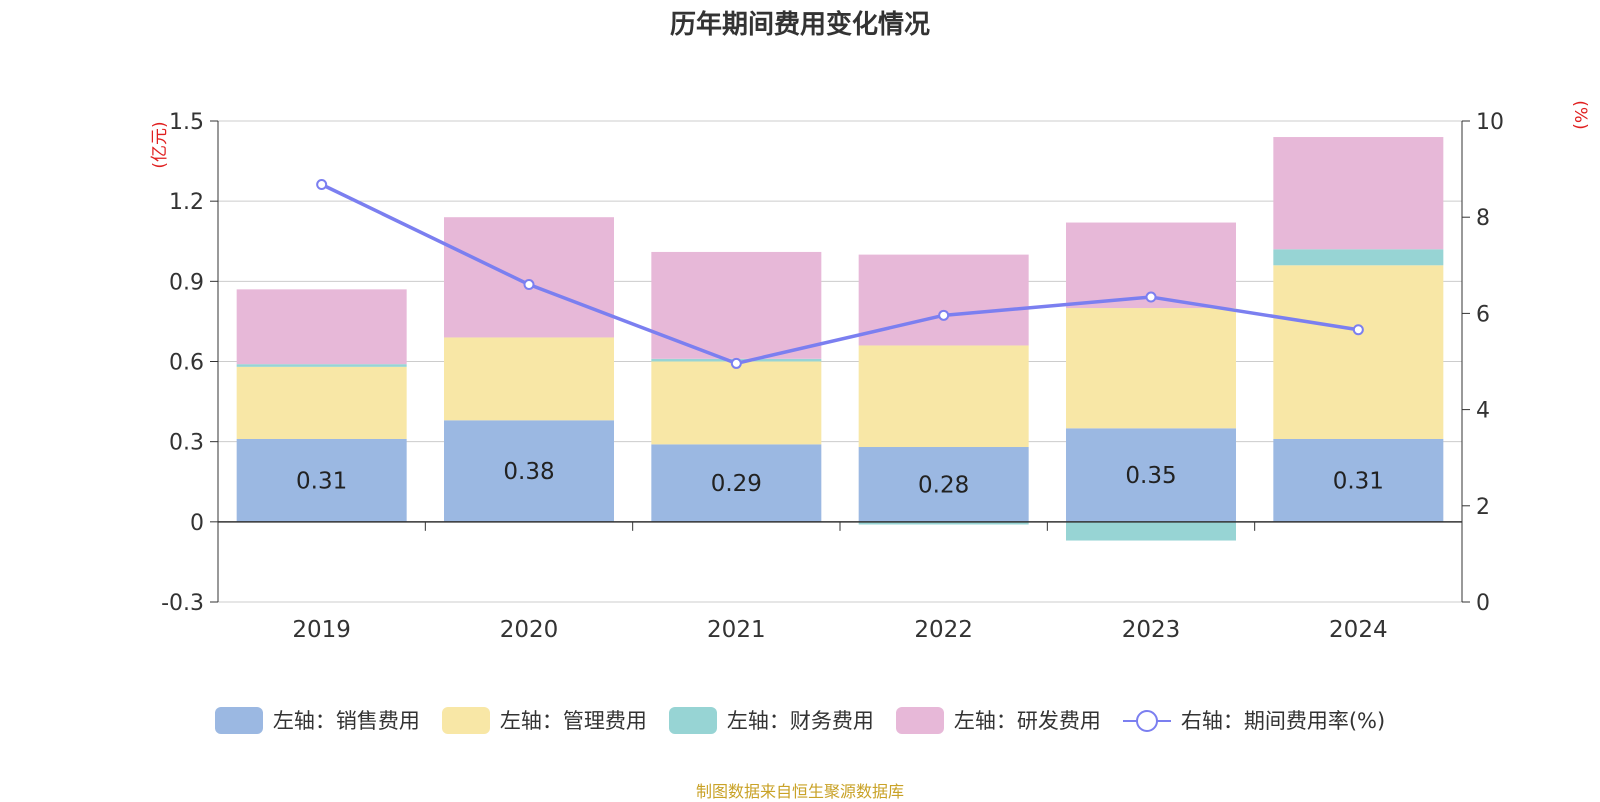 The image size is (1600, 802). What do you see at coordinates (1483, 314) in the screenshot?
I see `right-tick-label: 6` at bounding box center [1483, 314].